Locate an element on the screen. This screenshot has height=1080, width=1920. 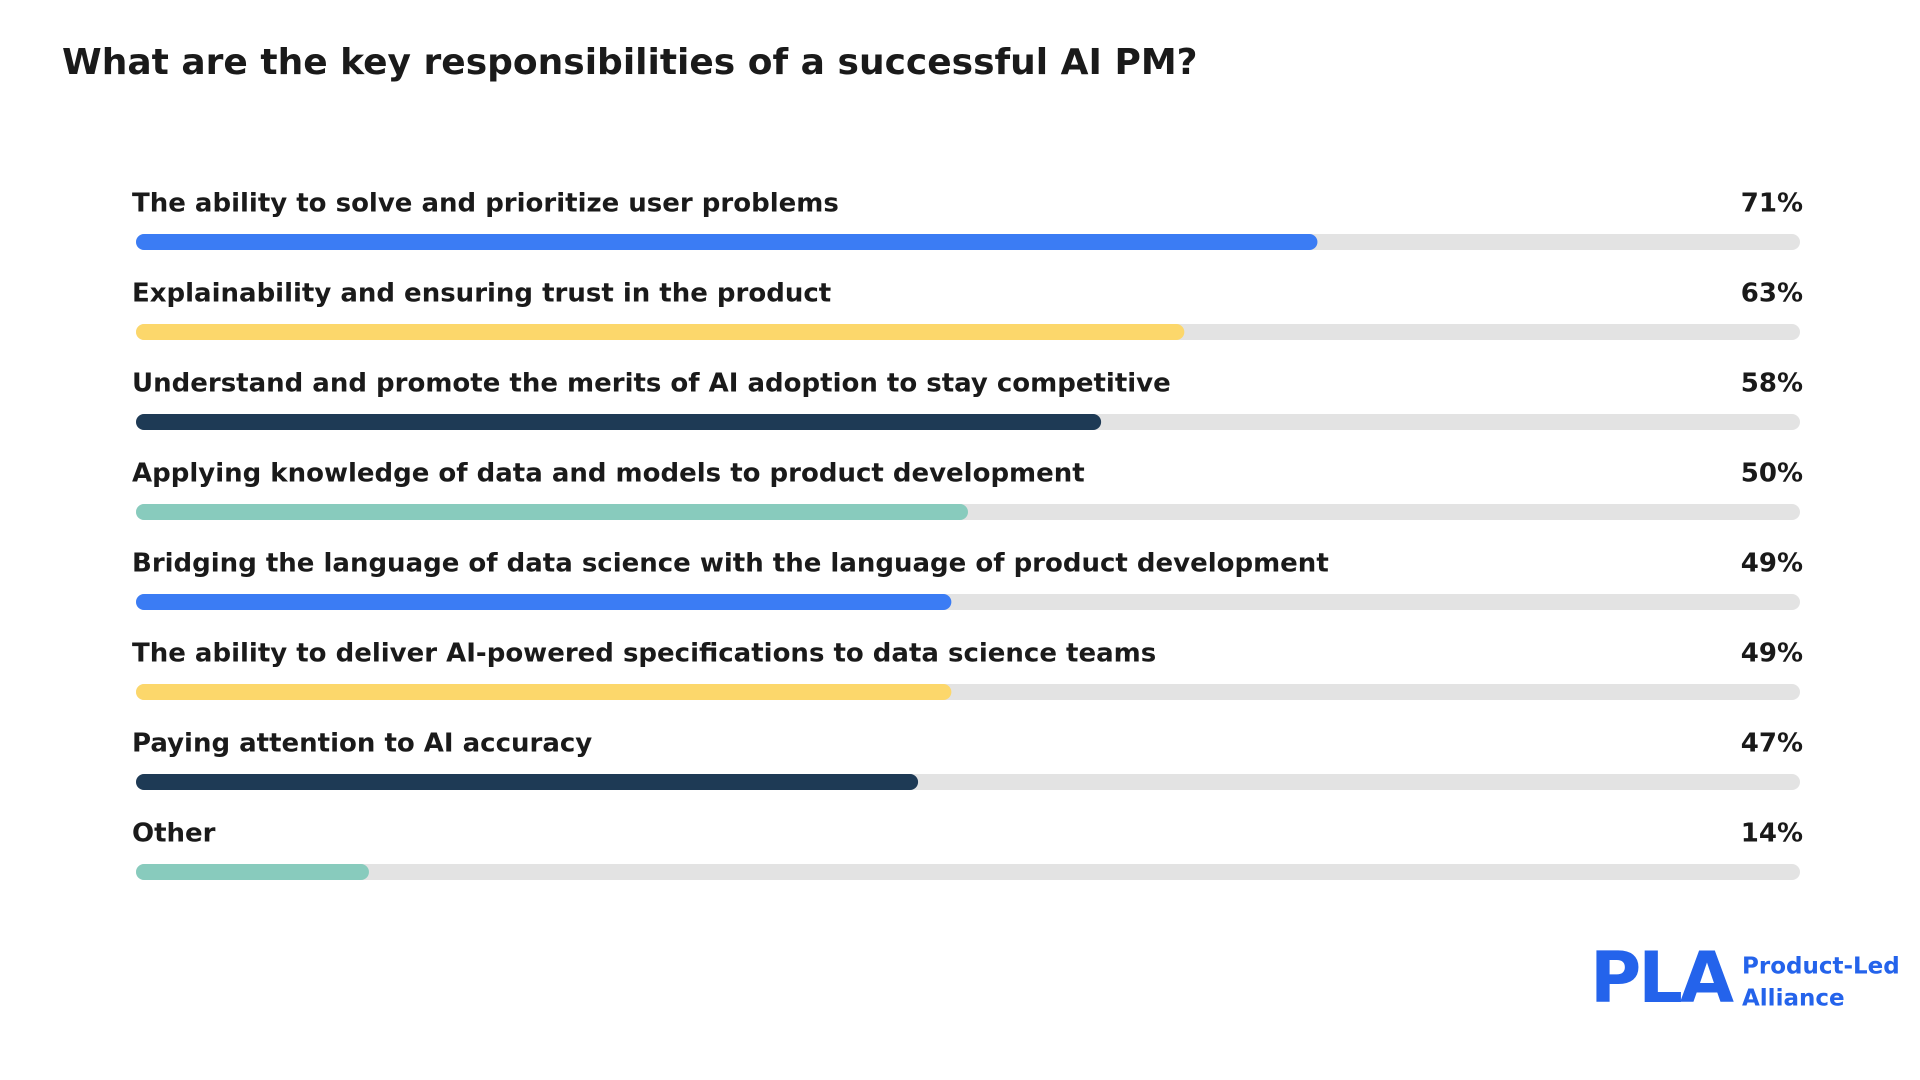
bar-track is located at coordinates (968, 872).